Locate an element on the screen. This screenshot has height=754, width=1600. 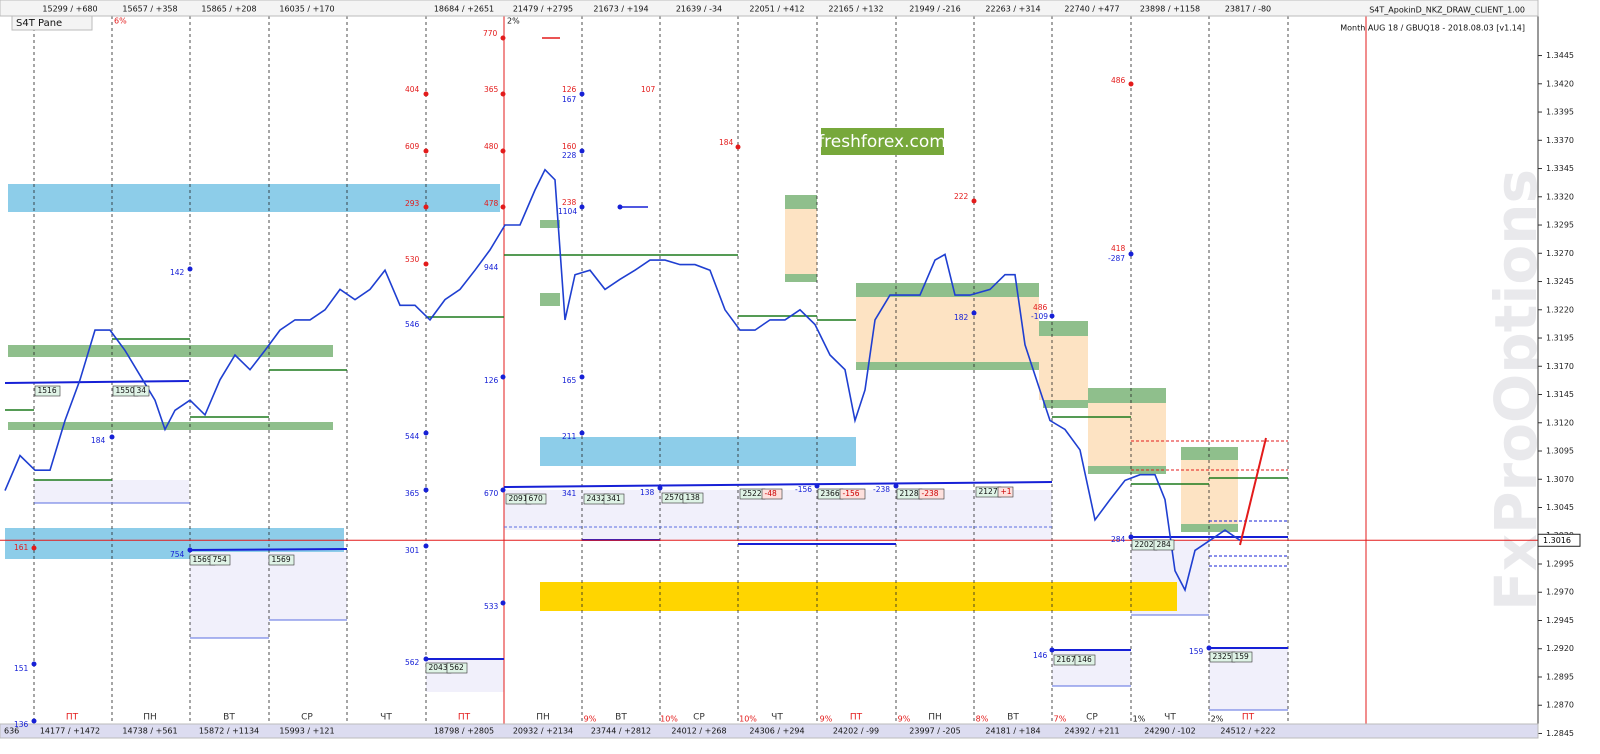
y-tick-label: 1.3420 is located at coordinates (1560, 83).